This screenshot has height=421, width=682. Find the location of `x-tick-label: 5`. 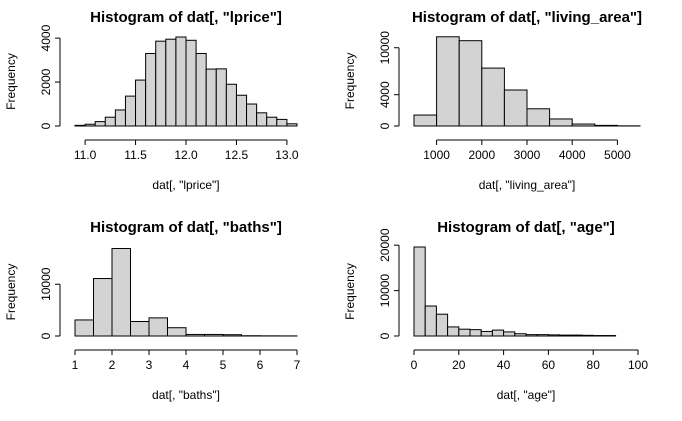

x-tick-label: 5 is located at coordinates (223, 365).